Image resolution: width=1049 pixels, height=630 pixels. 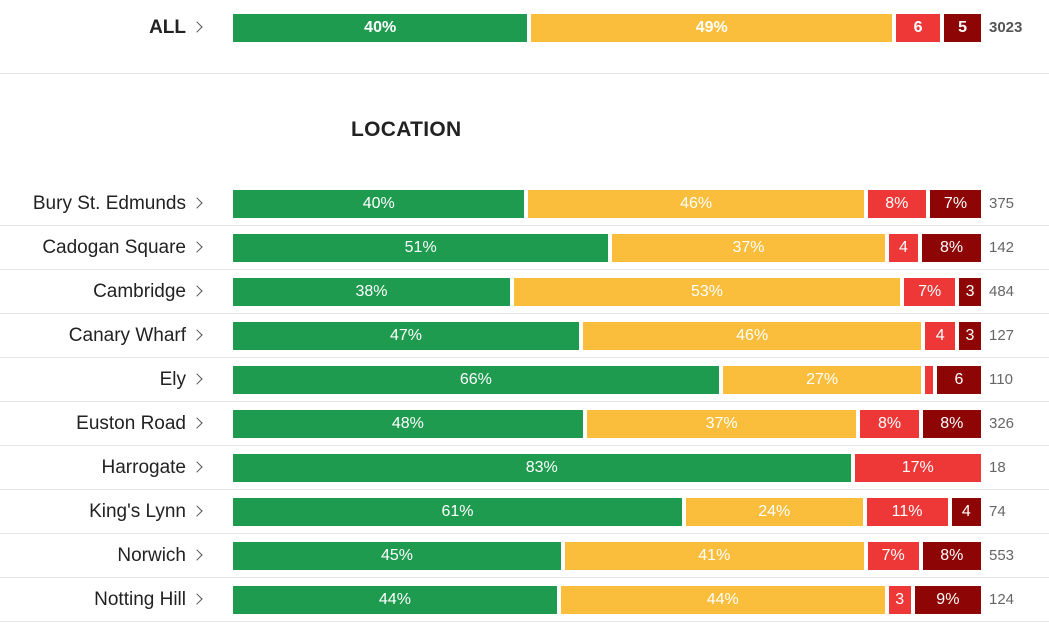 I want to click on response-count: 18, so click(x=997, y=467).